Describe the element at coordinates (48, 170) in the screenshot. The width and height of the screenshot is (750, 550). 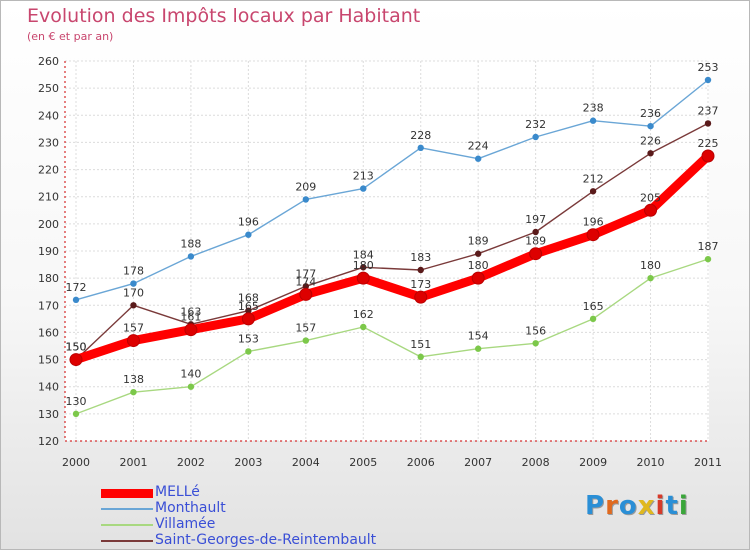
I see `y-tick-label: 220` at that location.